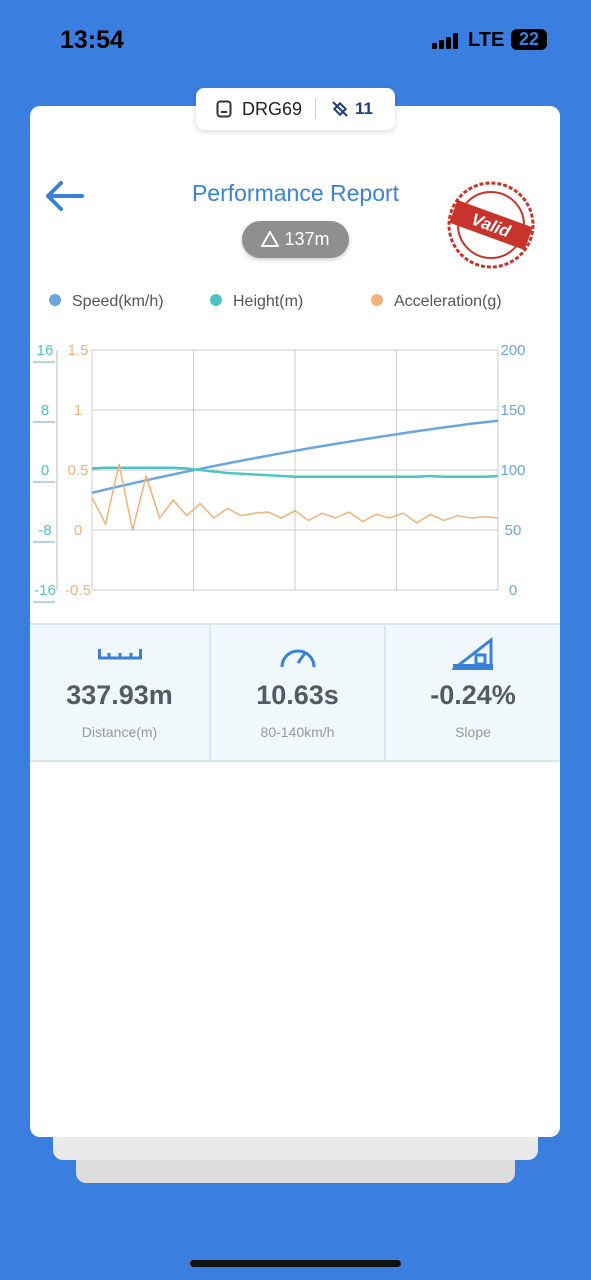 The height and width of the screenshot is (1280, 591). Describe the element at coordinates (92, 40) in the screenshot. I see `clock: 13:54` at that location.